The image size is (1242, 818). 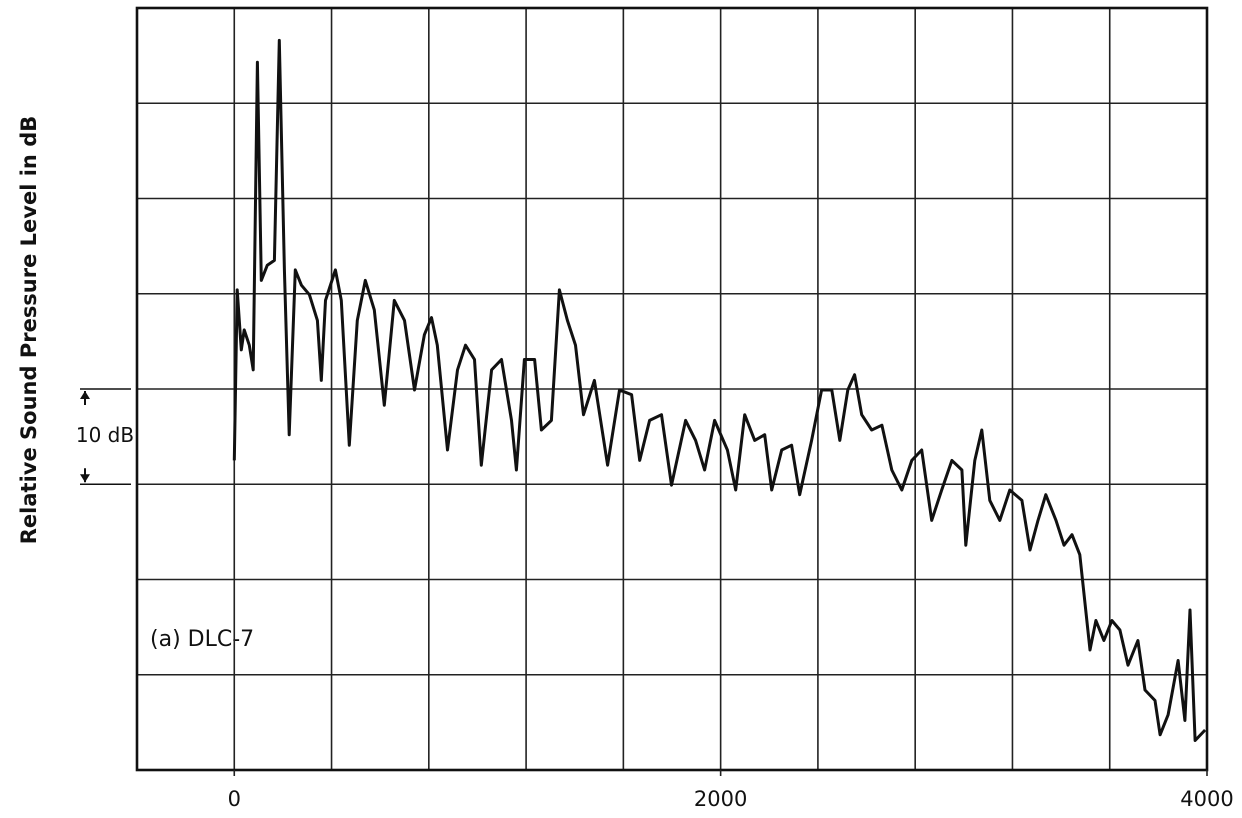 What do you see at coordinates (1206, 799) in the screenshot?
I see `x-tick-label: 4000` at bounding box center [1206, 799].